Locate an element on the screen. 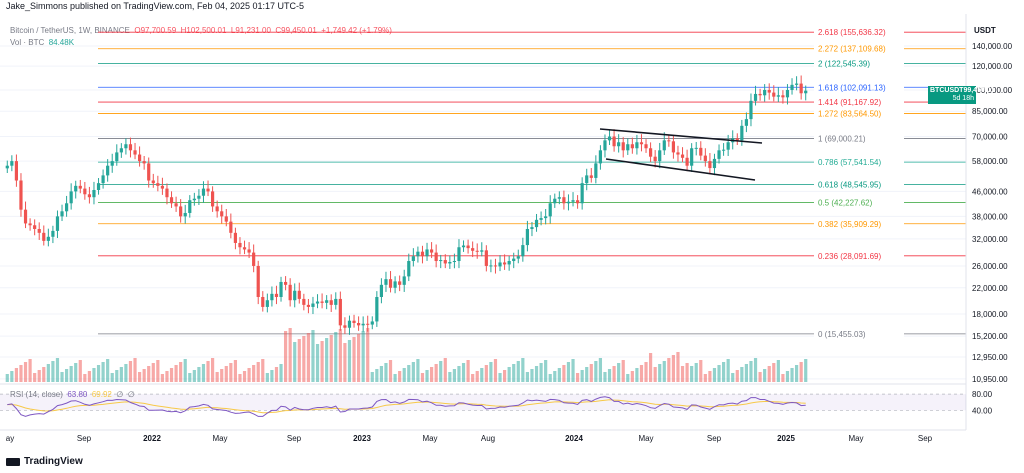 Image resolution: width=1024 pixels, height=473 pixels. fib-level-label: 1.618 (102,091.13) is located at coordinates (852, 87).